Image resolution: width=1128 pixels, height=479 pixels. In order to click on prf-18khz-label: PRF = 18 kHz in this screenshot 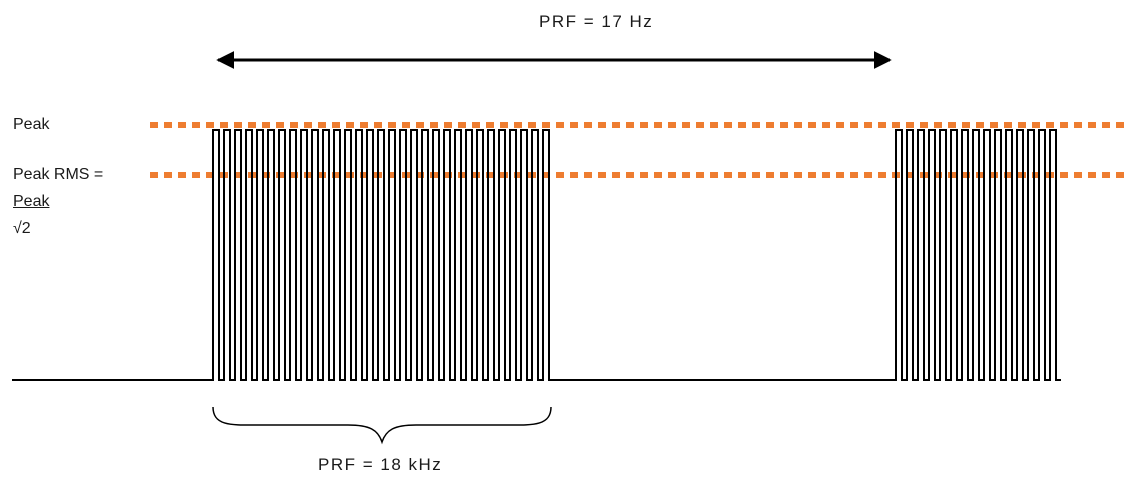, I will do `click(380, 464)`.